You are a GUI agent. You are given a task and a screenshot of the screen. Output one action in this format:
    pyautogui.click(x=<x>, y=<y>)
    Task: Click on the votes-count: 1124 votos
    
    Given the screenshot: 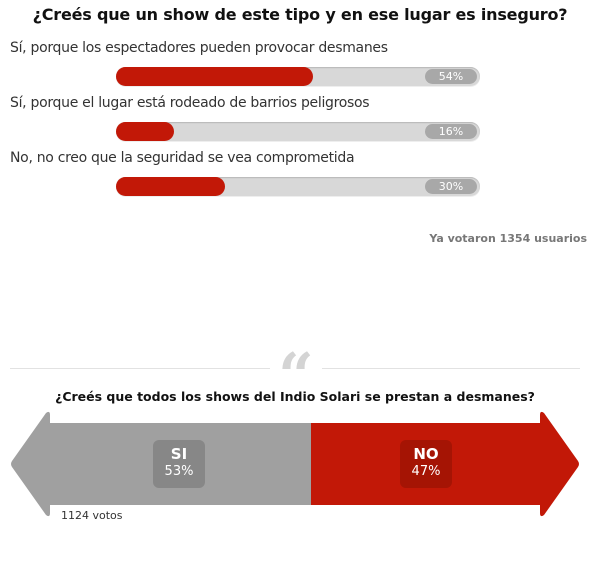 What is the action you would take?
    pyautogui.click(x=92, y=515)
    